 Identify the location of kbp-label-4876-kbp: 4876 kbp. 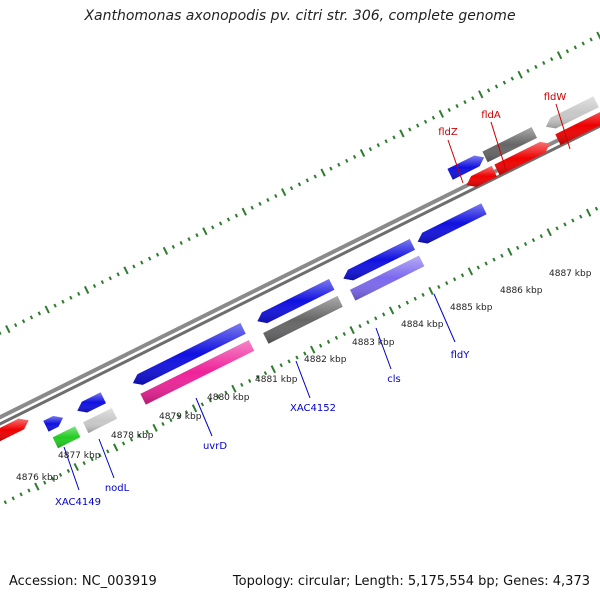
(37, 478).